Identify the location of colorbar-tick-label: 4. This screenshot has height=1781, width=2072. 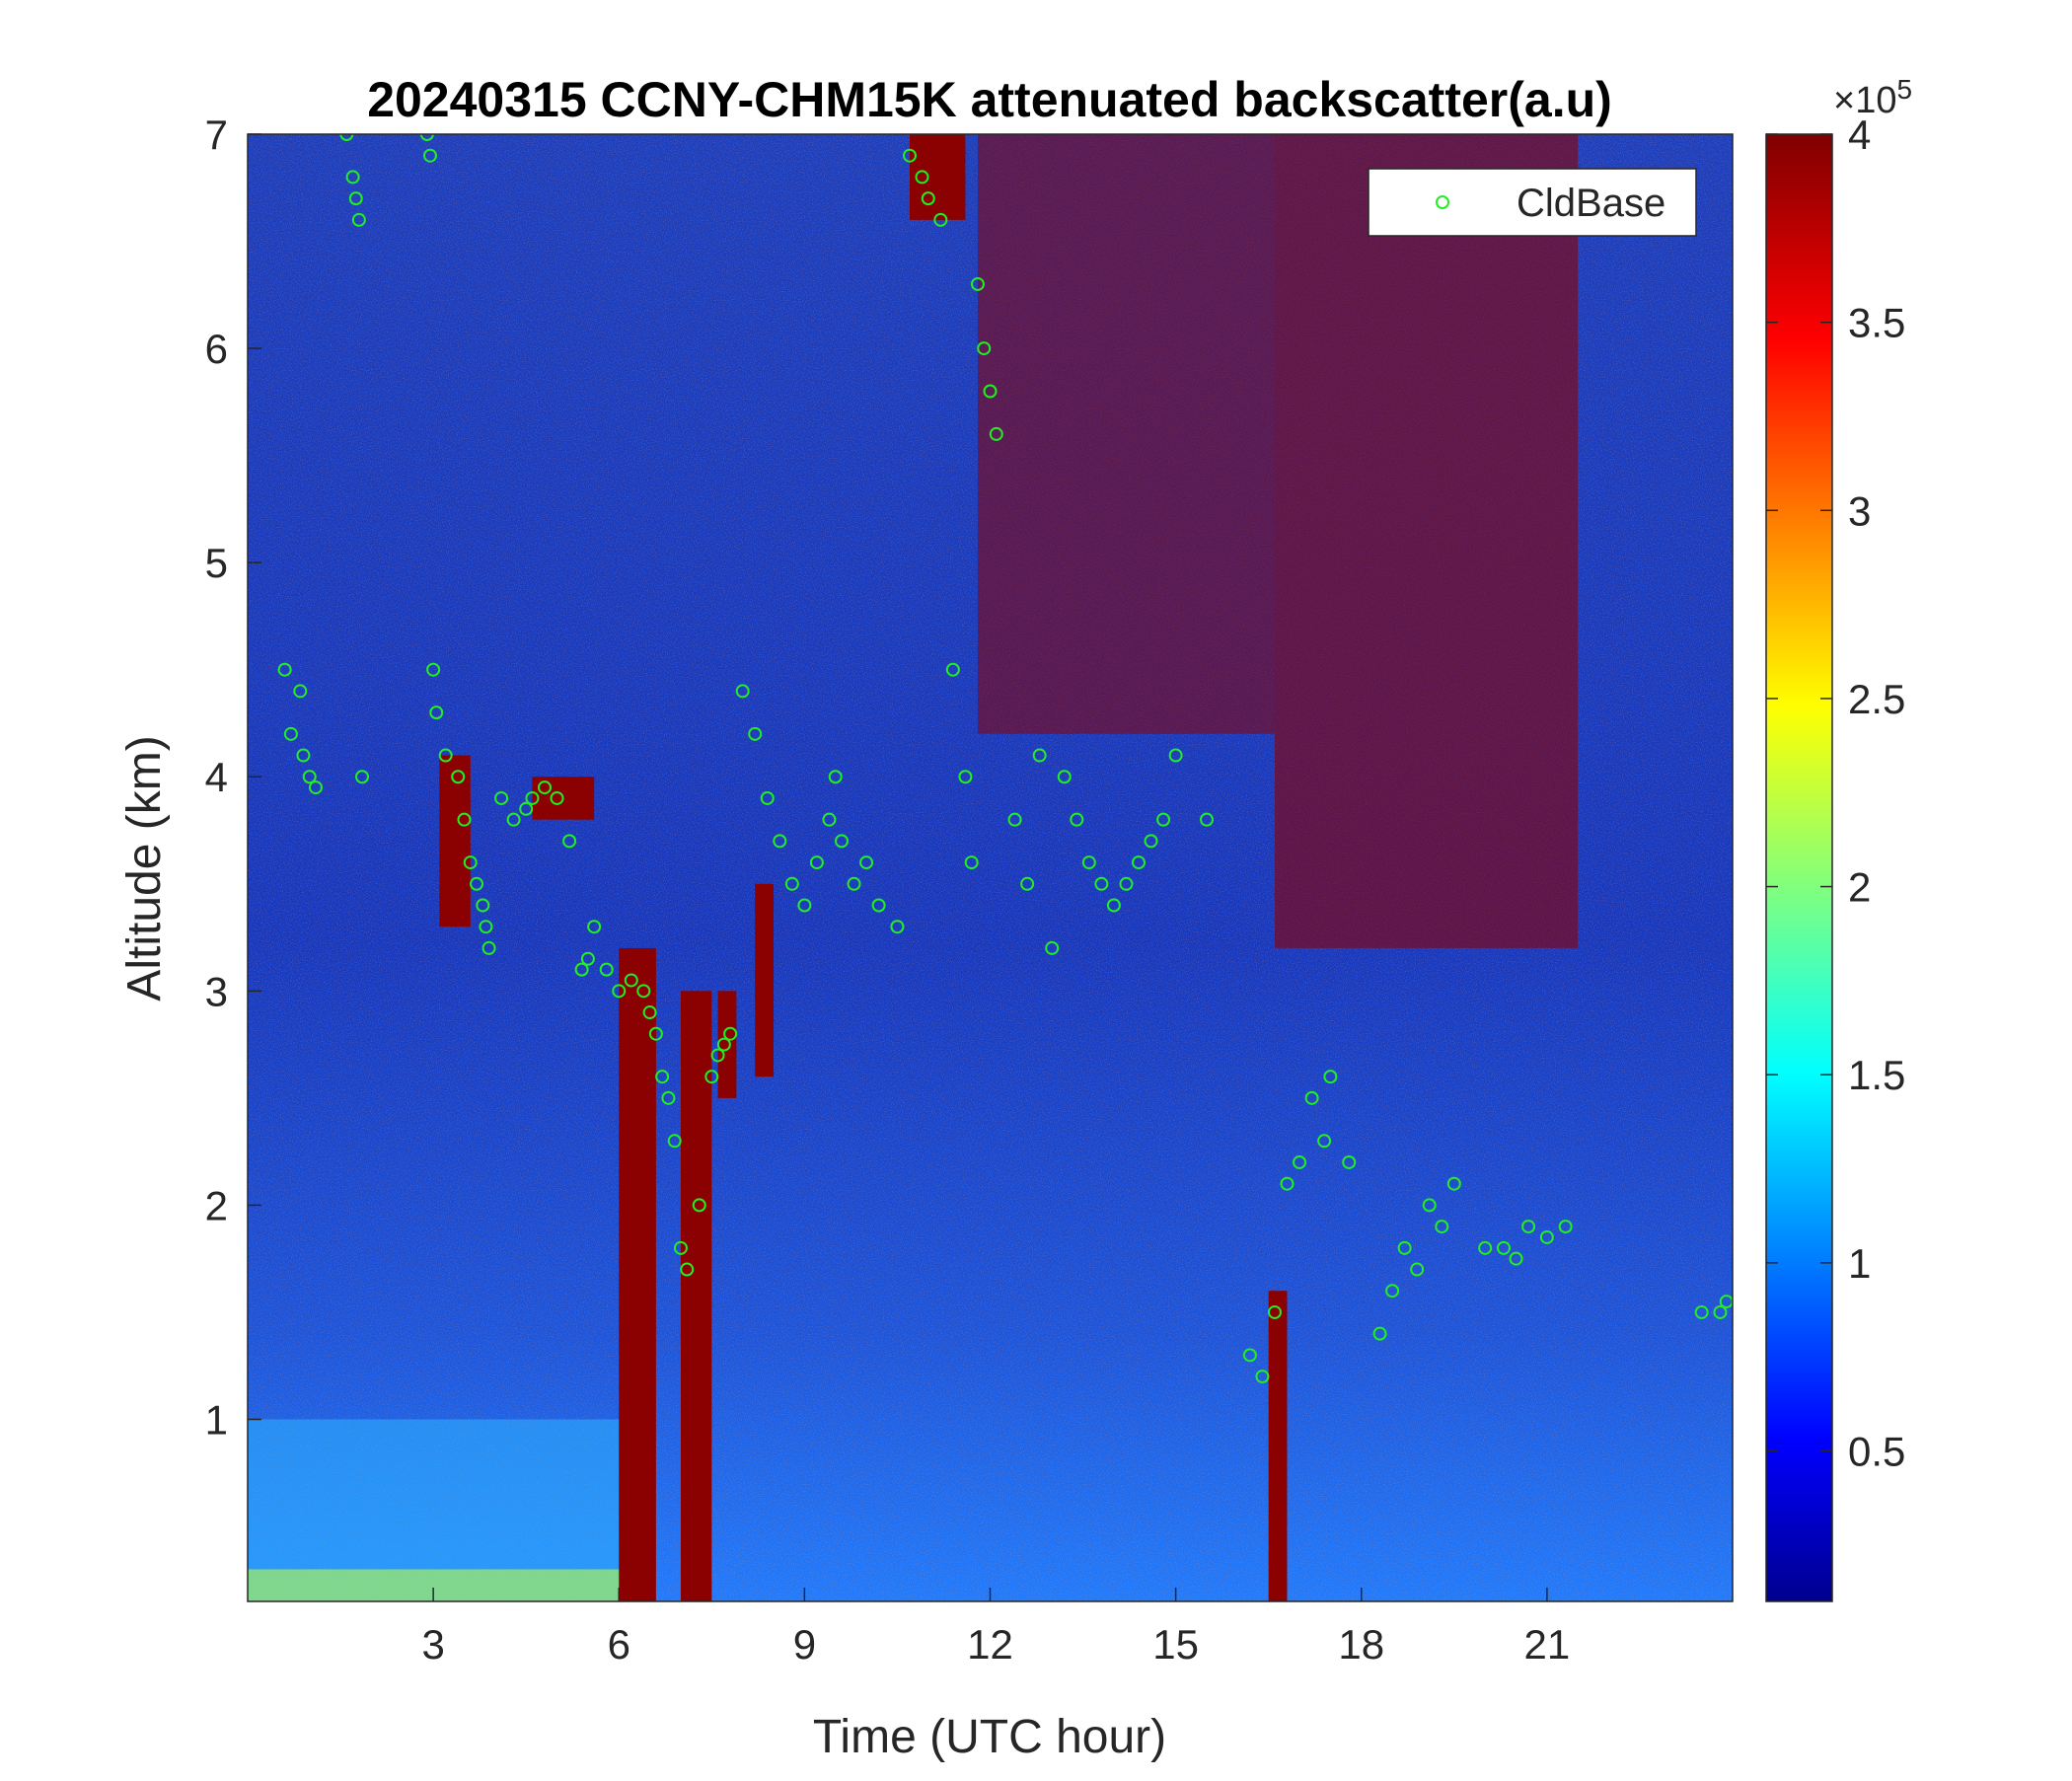
(1860, 135).